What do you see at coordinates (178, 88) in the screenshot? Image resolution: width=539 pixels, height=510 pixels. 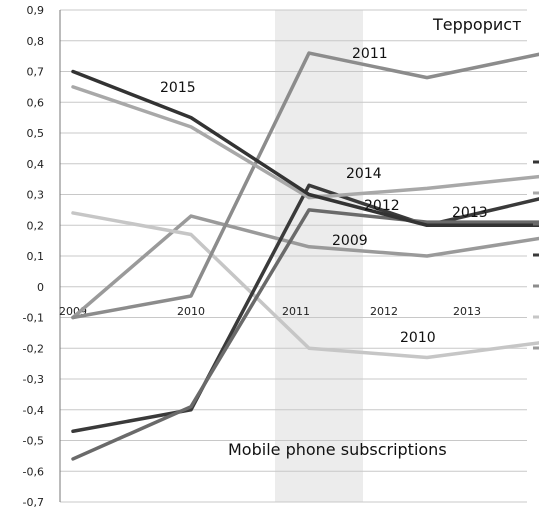 I see `series-label-2015: 2015` at bounding box center [178, 88].